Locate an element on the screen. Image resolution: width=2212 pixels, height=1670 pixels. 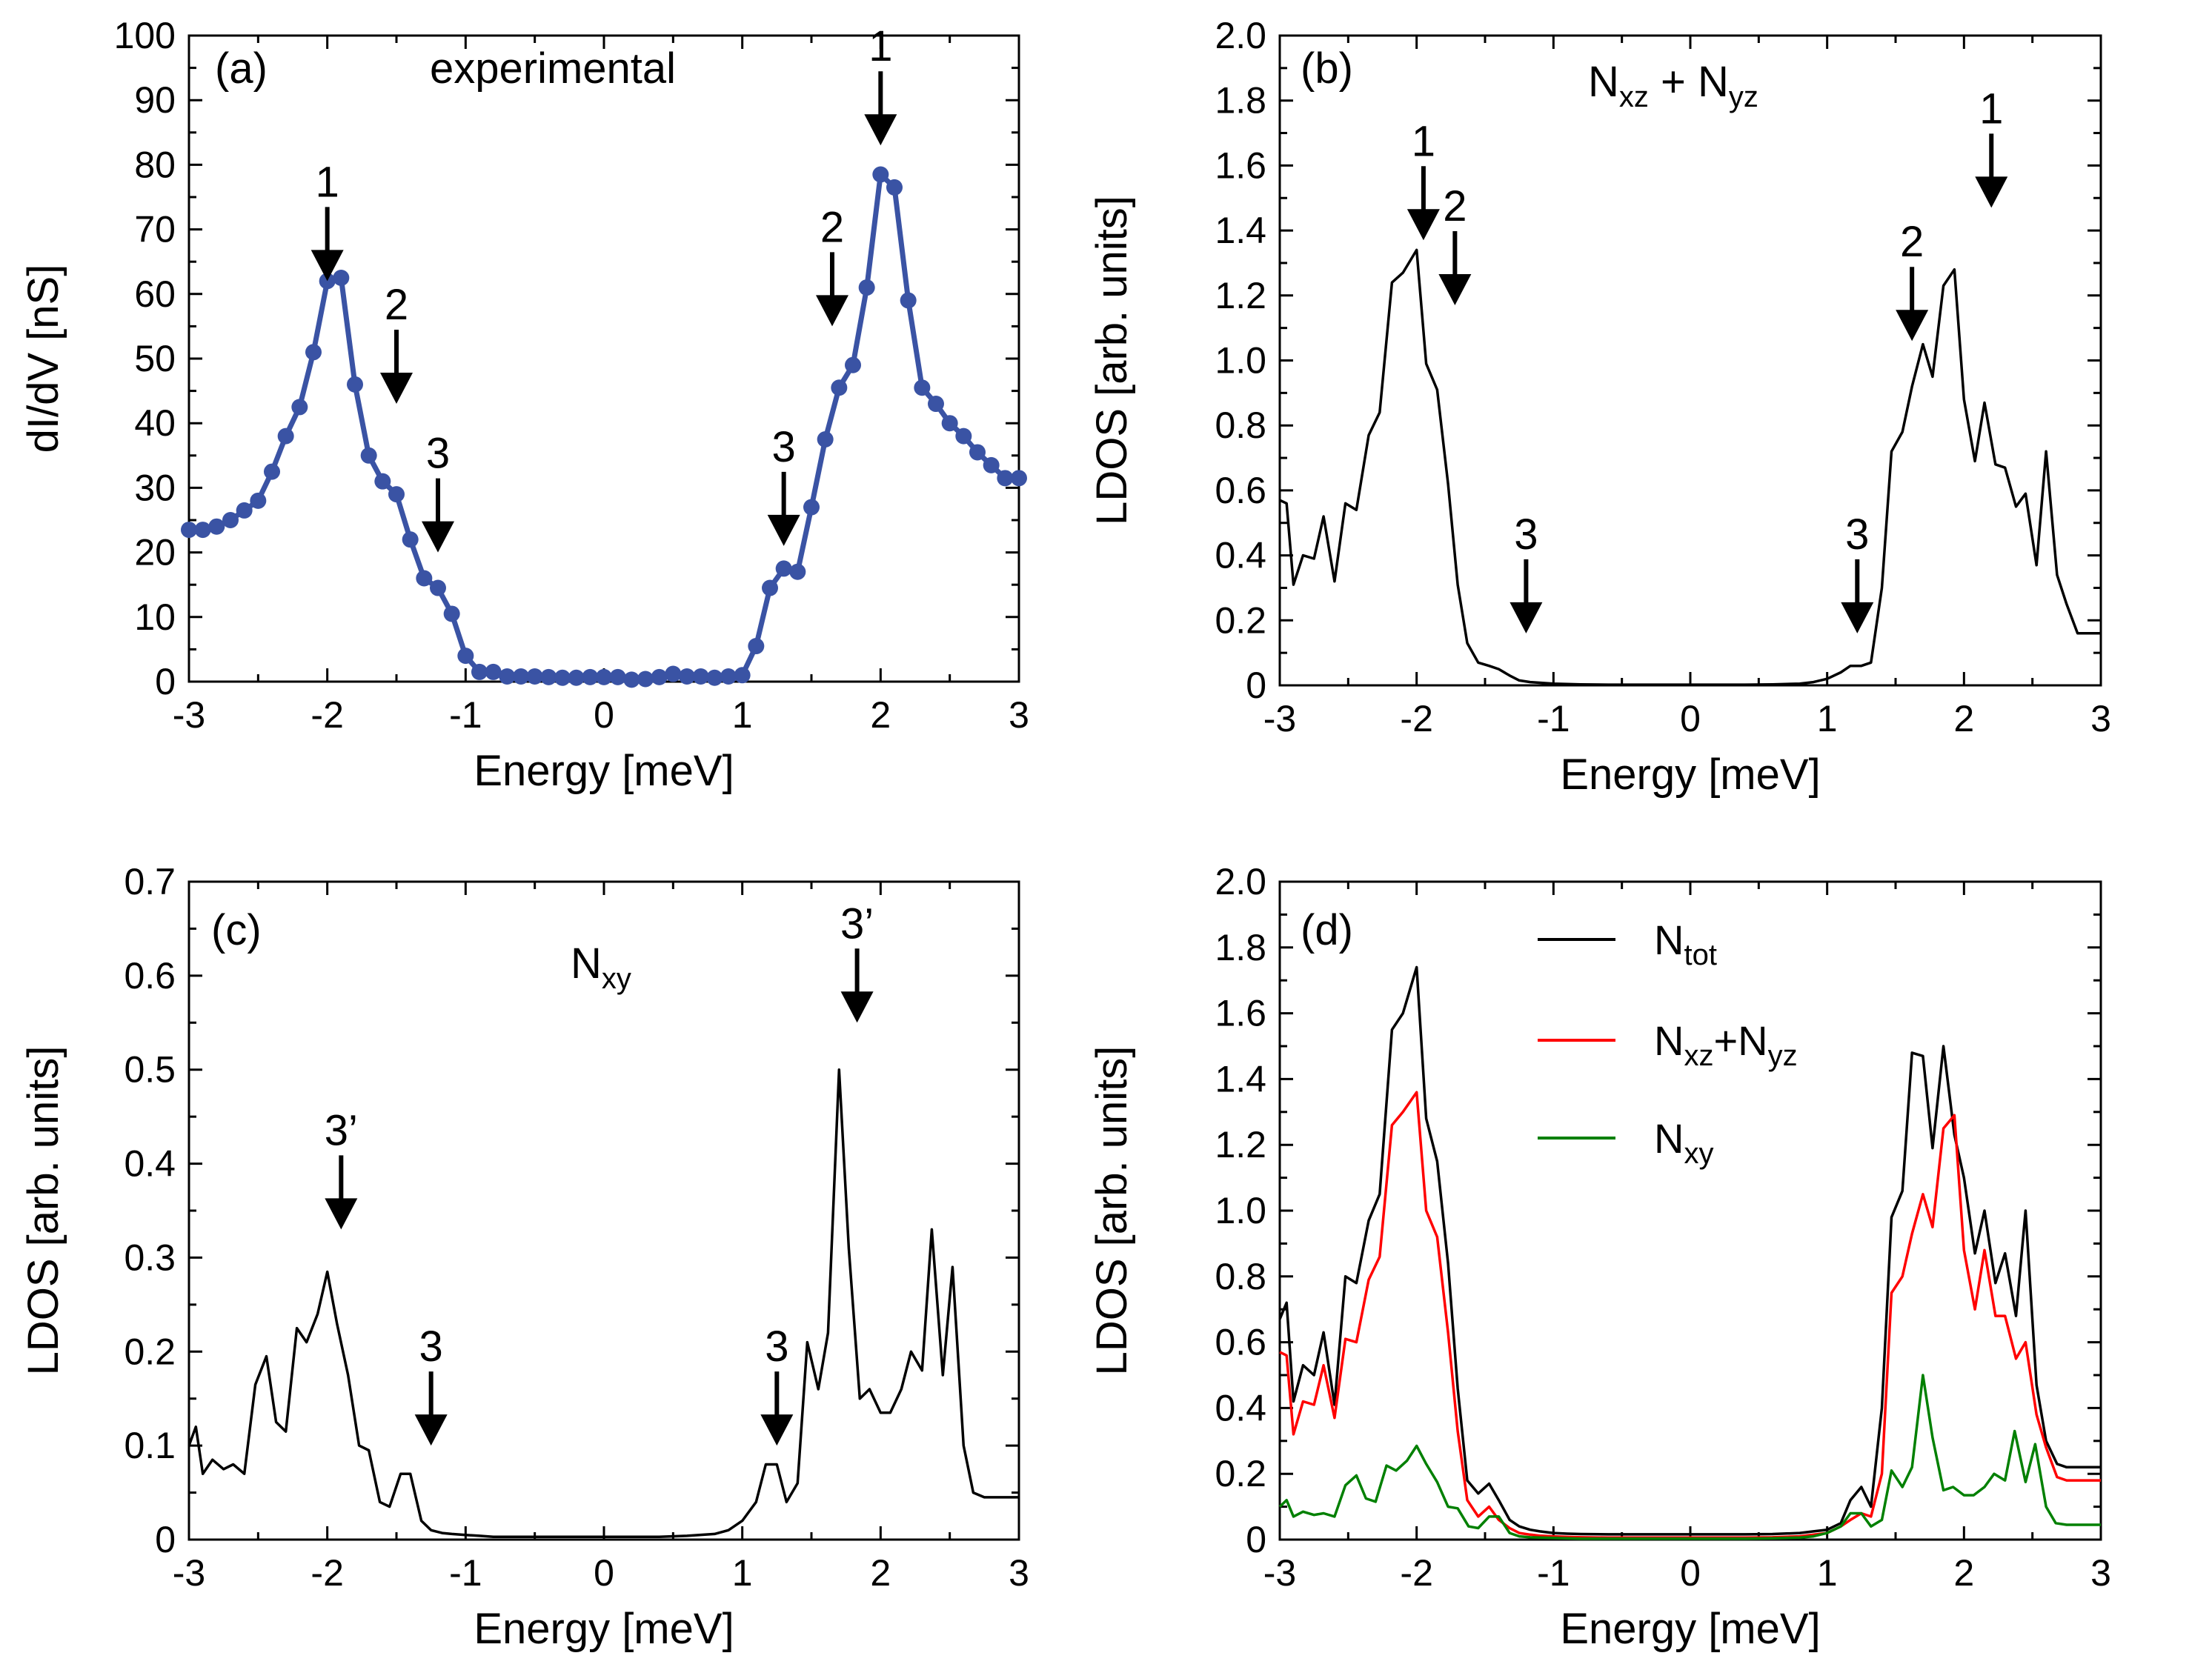
y-tick-label: 0 is located at coordinates (1256, 685).